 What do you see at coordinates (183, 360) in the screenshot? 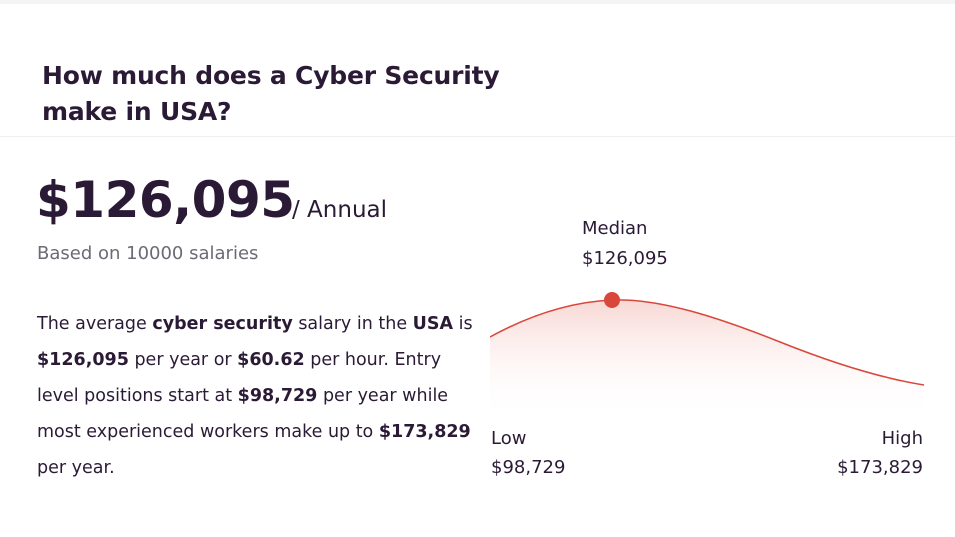
I see `desc-text: per year or` at bounding box center [183, 360].